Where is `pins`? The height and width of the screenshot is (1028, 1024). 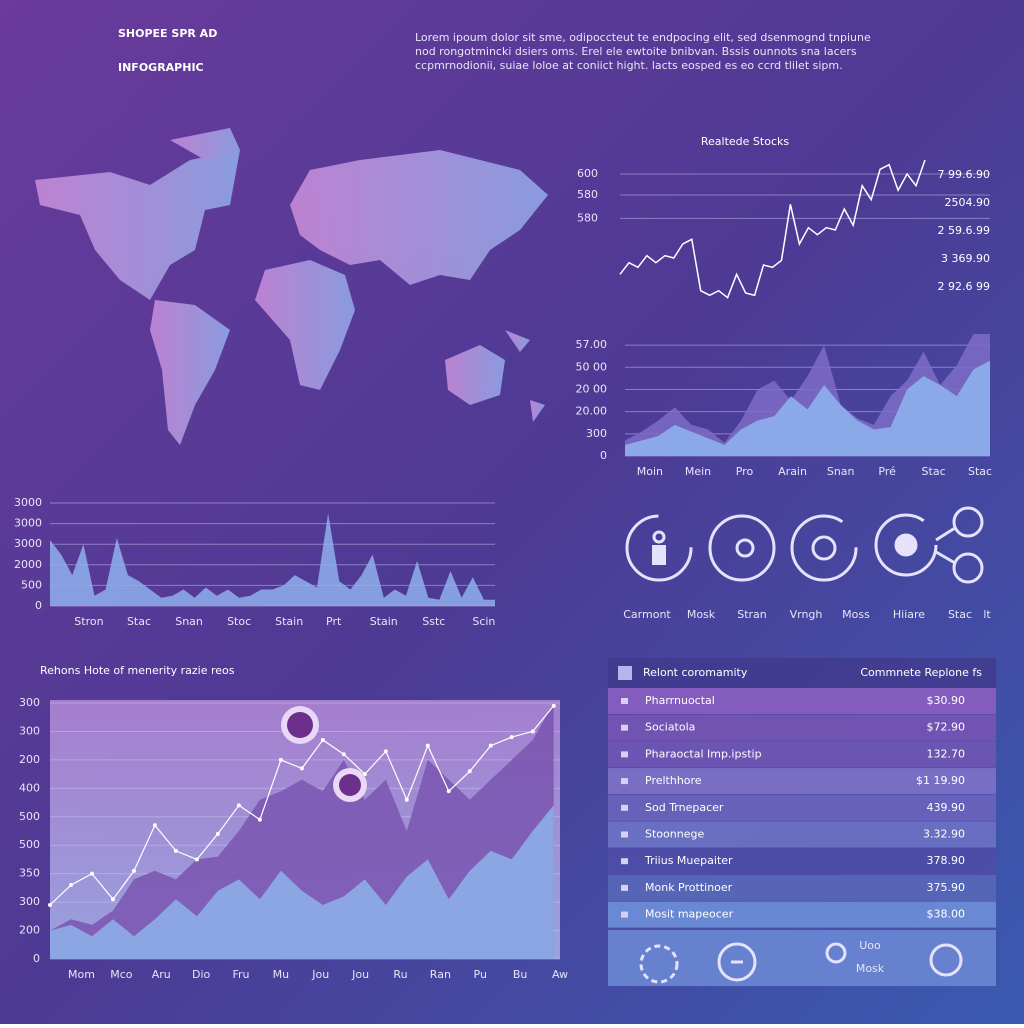 pins is located at coordinates (324, 754).